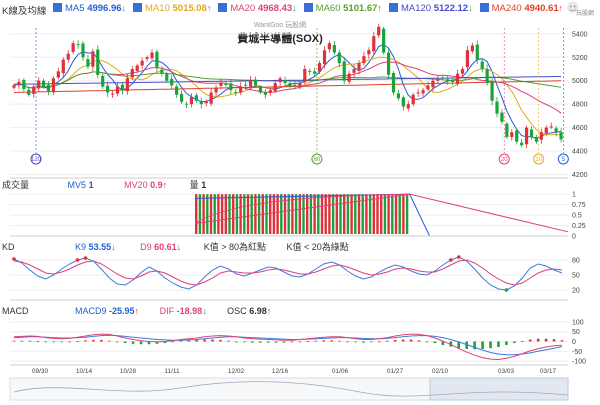  What do you see at coordinates (254, 8) in the screenshot?
I see `legend-item-ma20: MA20 4968.43↓` at bounding box center [254, 8].